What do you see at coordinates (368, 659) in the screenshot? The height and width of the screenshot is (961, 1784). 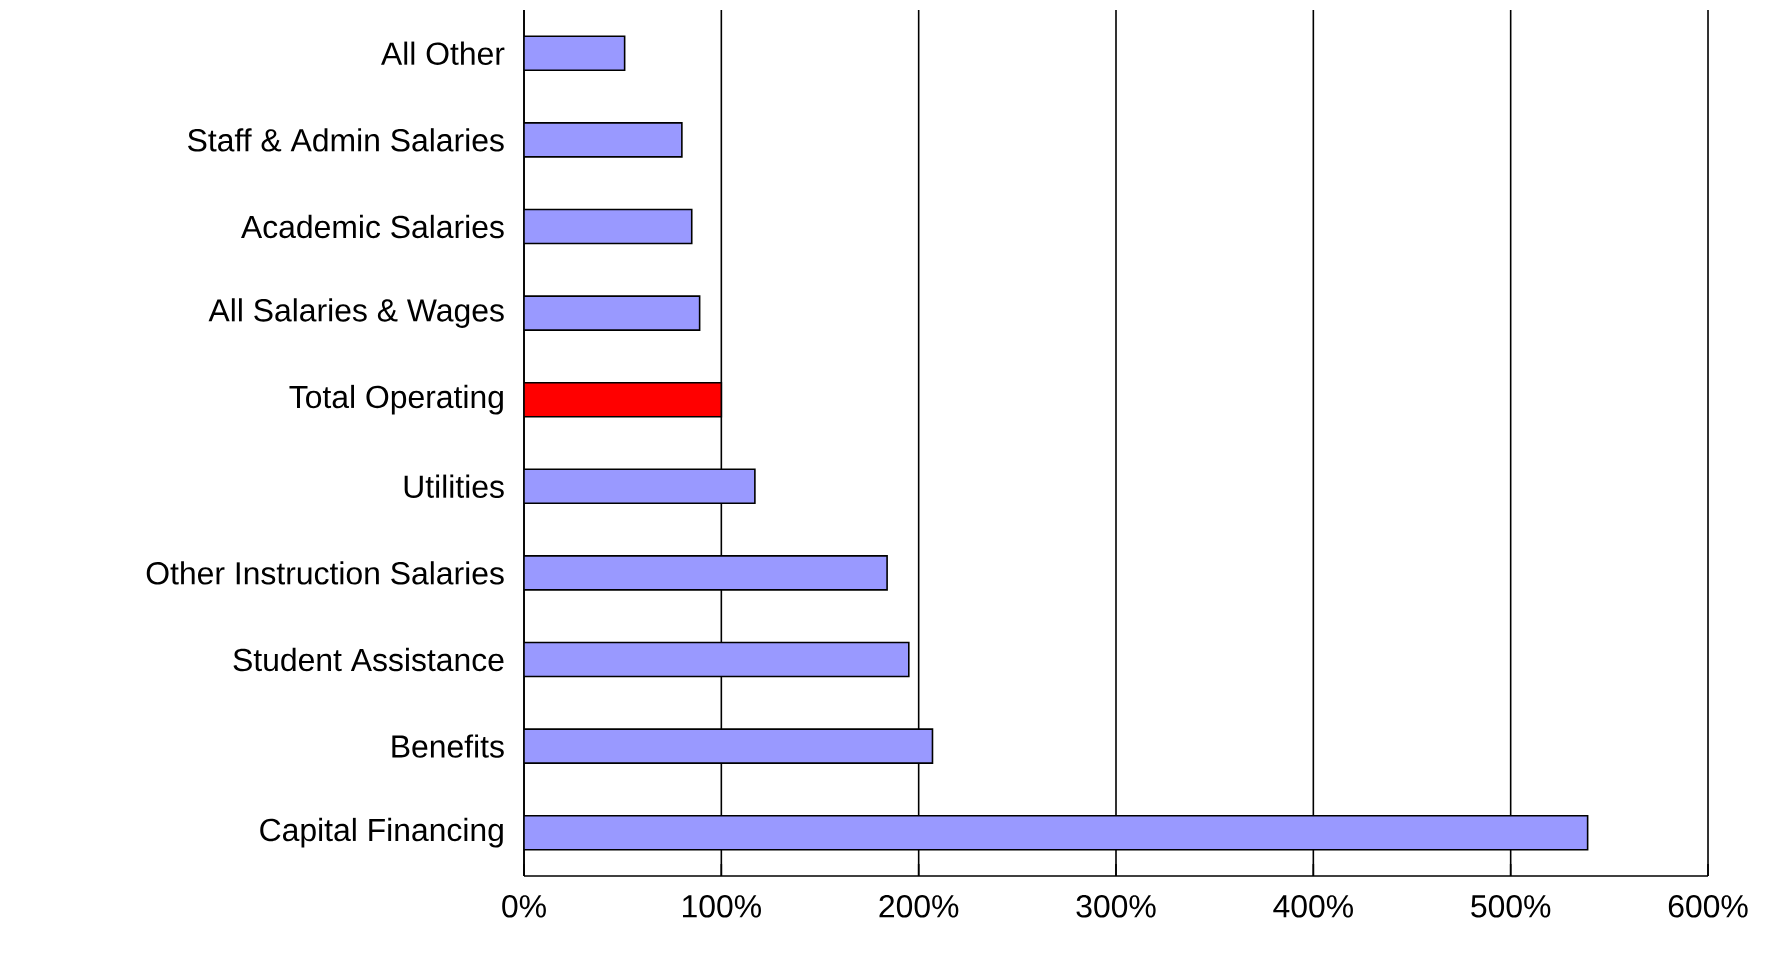 I see `y-tick-label: Student Assistance` at bounding box center [368, 659].